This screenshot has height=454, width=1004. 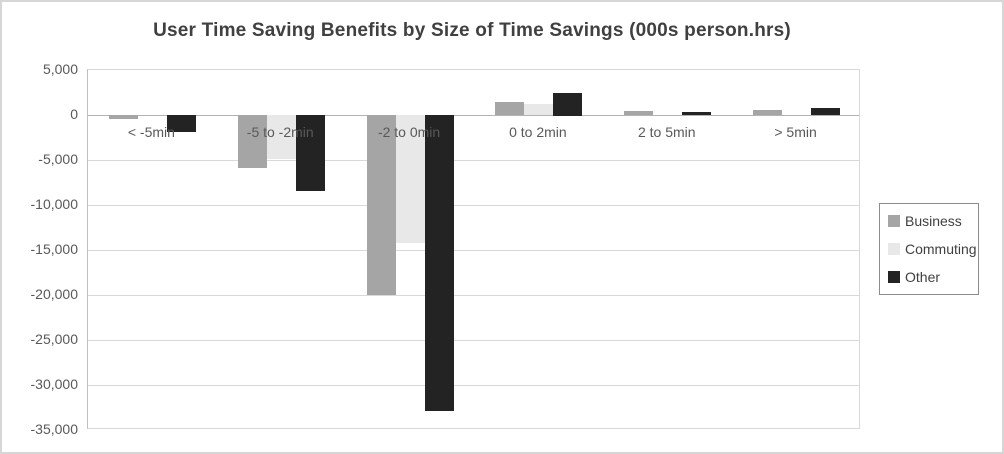 I want to click on legend-item-business: Business, so click(x=929, y=221).